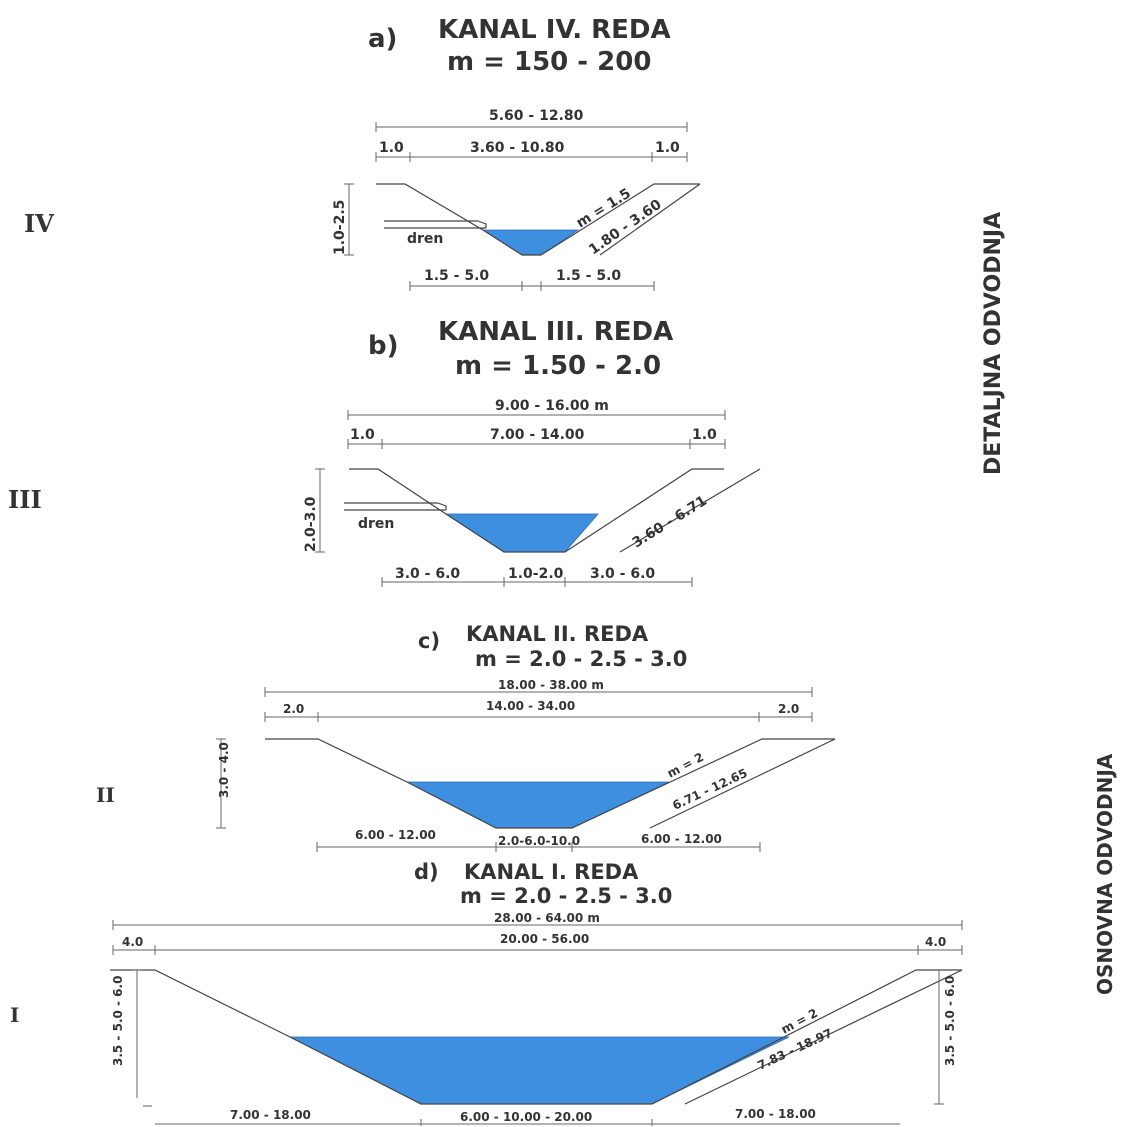 The width and height of the screenshot is (1124, 1127). I want to click on dim-right-berm: 2.0, so click(788, 709).